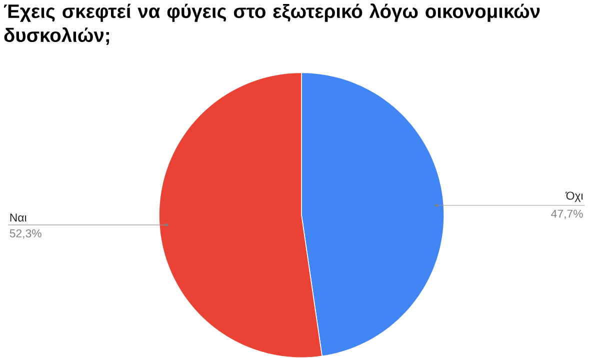 Image resolution: width=600 pixels, height=358 pixels. I want to click on slice-label: Ναι, so click(18, 218).